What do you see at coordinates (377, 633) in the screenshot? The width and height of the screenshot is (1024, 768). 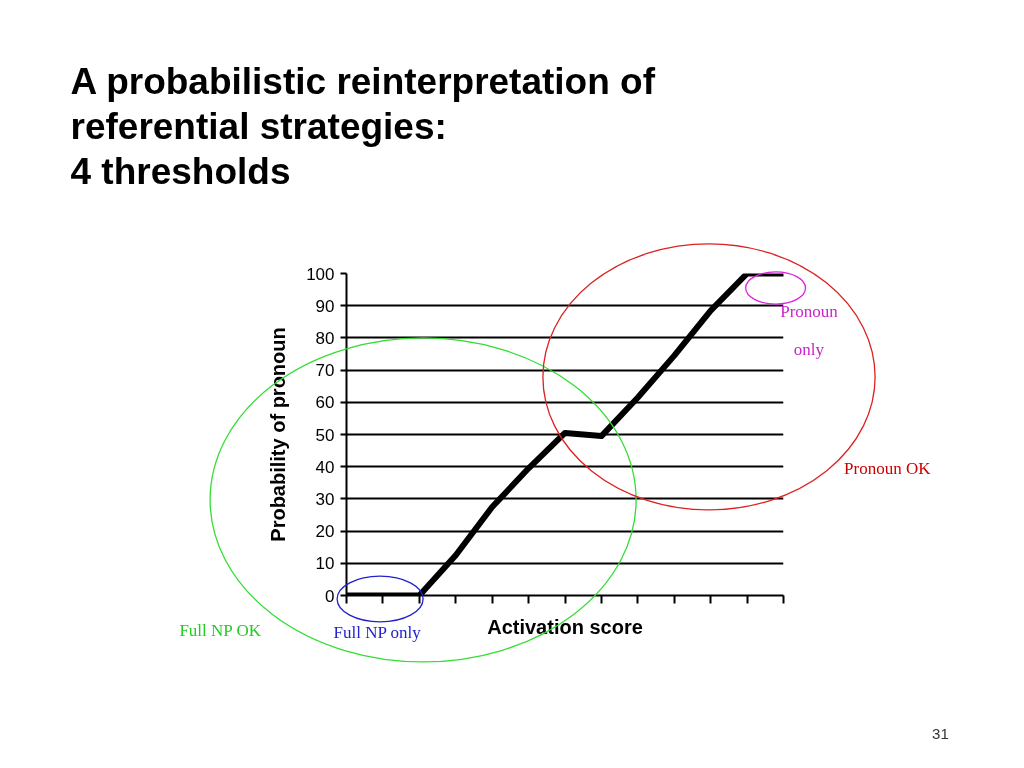 I see `text: Full NP only` at bounding box center [377, 633].